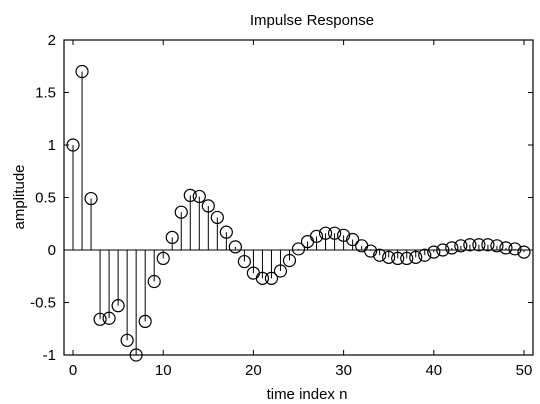 This screenshot has width=540, height=404. I want to click on y-tick-label: -0.5, so click(43, 303).